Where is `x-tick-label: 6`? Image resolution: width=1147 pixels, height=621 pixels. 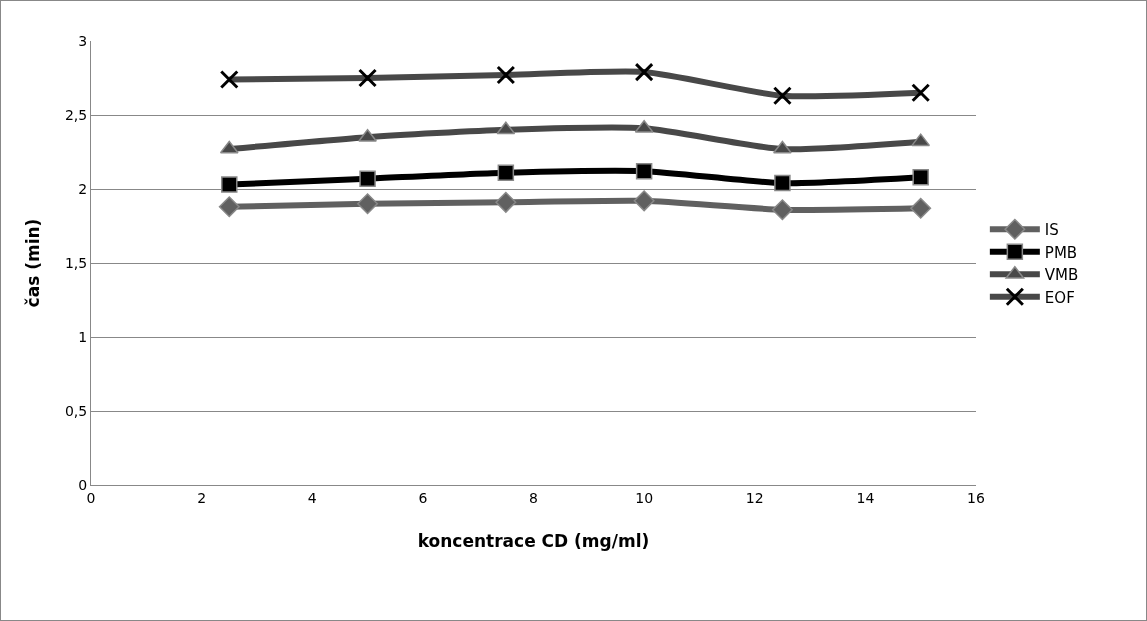
x-tick-label: 6 is located at coordinates (423, 497).